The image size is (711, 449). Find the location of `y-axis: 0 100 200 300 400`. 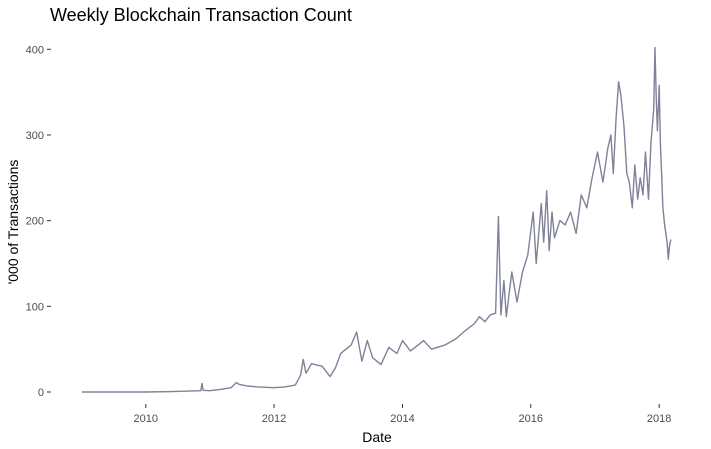

y-axis: 0 100 200 300 400 is located at coordinates (38, 221).